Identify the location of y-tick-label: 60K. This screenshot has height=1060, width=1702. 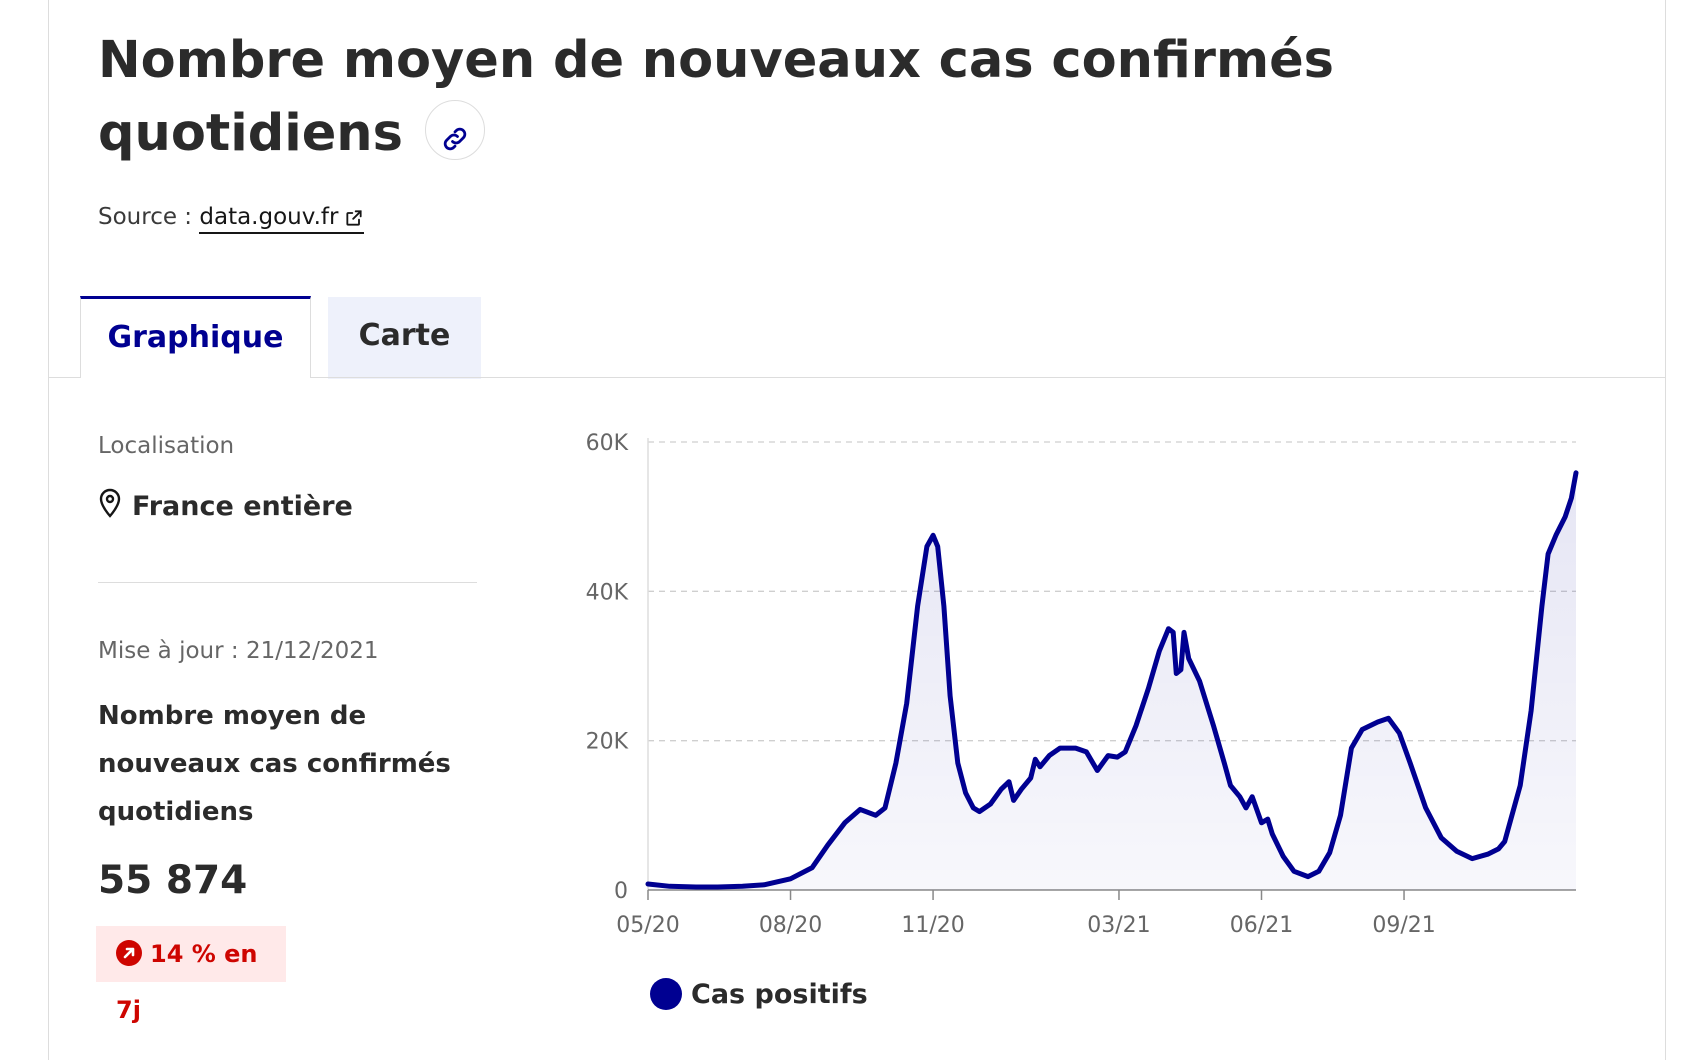
(607, 443).